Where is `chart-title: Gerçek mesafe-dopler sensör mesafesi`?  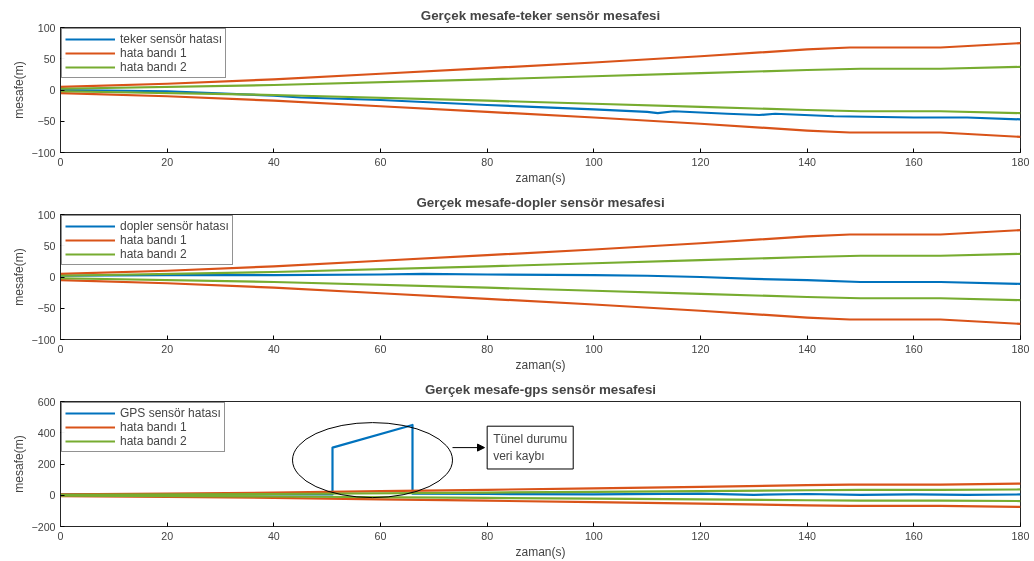 chart-title: Gerçek mesafe-dopler sensör mesafesi is located at coordinates (540, 202).